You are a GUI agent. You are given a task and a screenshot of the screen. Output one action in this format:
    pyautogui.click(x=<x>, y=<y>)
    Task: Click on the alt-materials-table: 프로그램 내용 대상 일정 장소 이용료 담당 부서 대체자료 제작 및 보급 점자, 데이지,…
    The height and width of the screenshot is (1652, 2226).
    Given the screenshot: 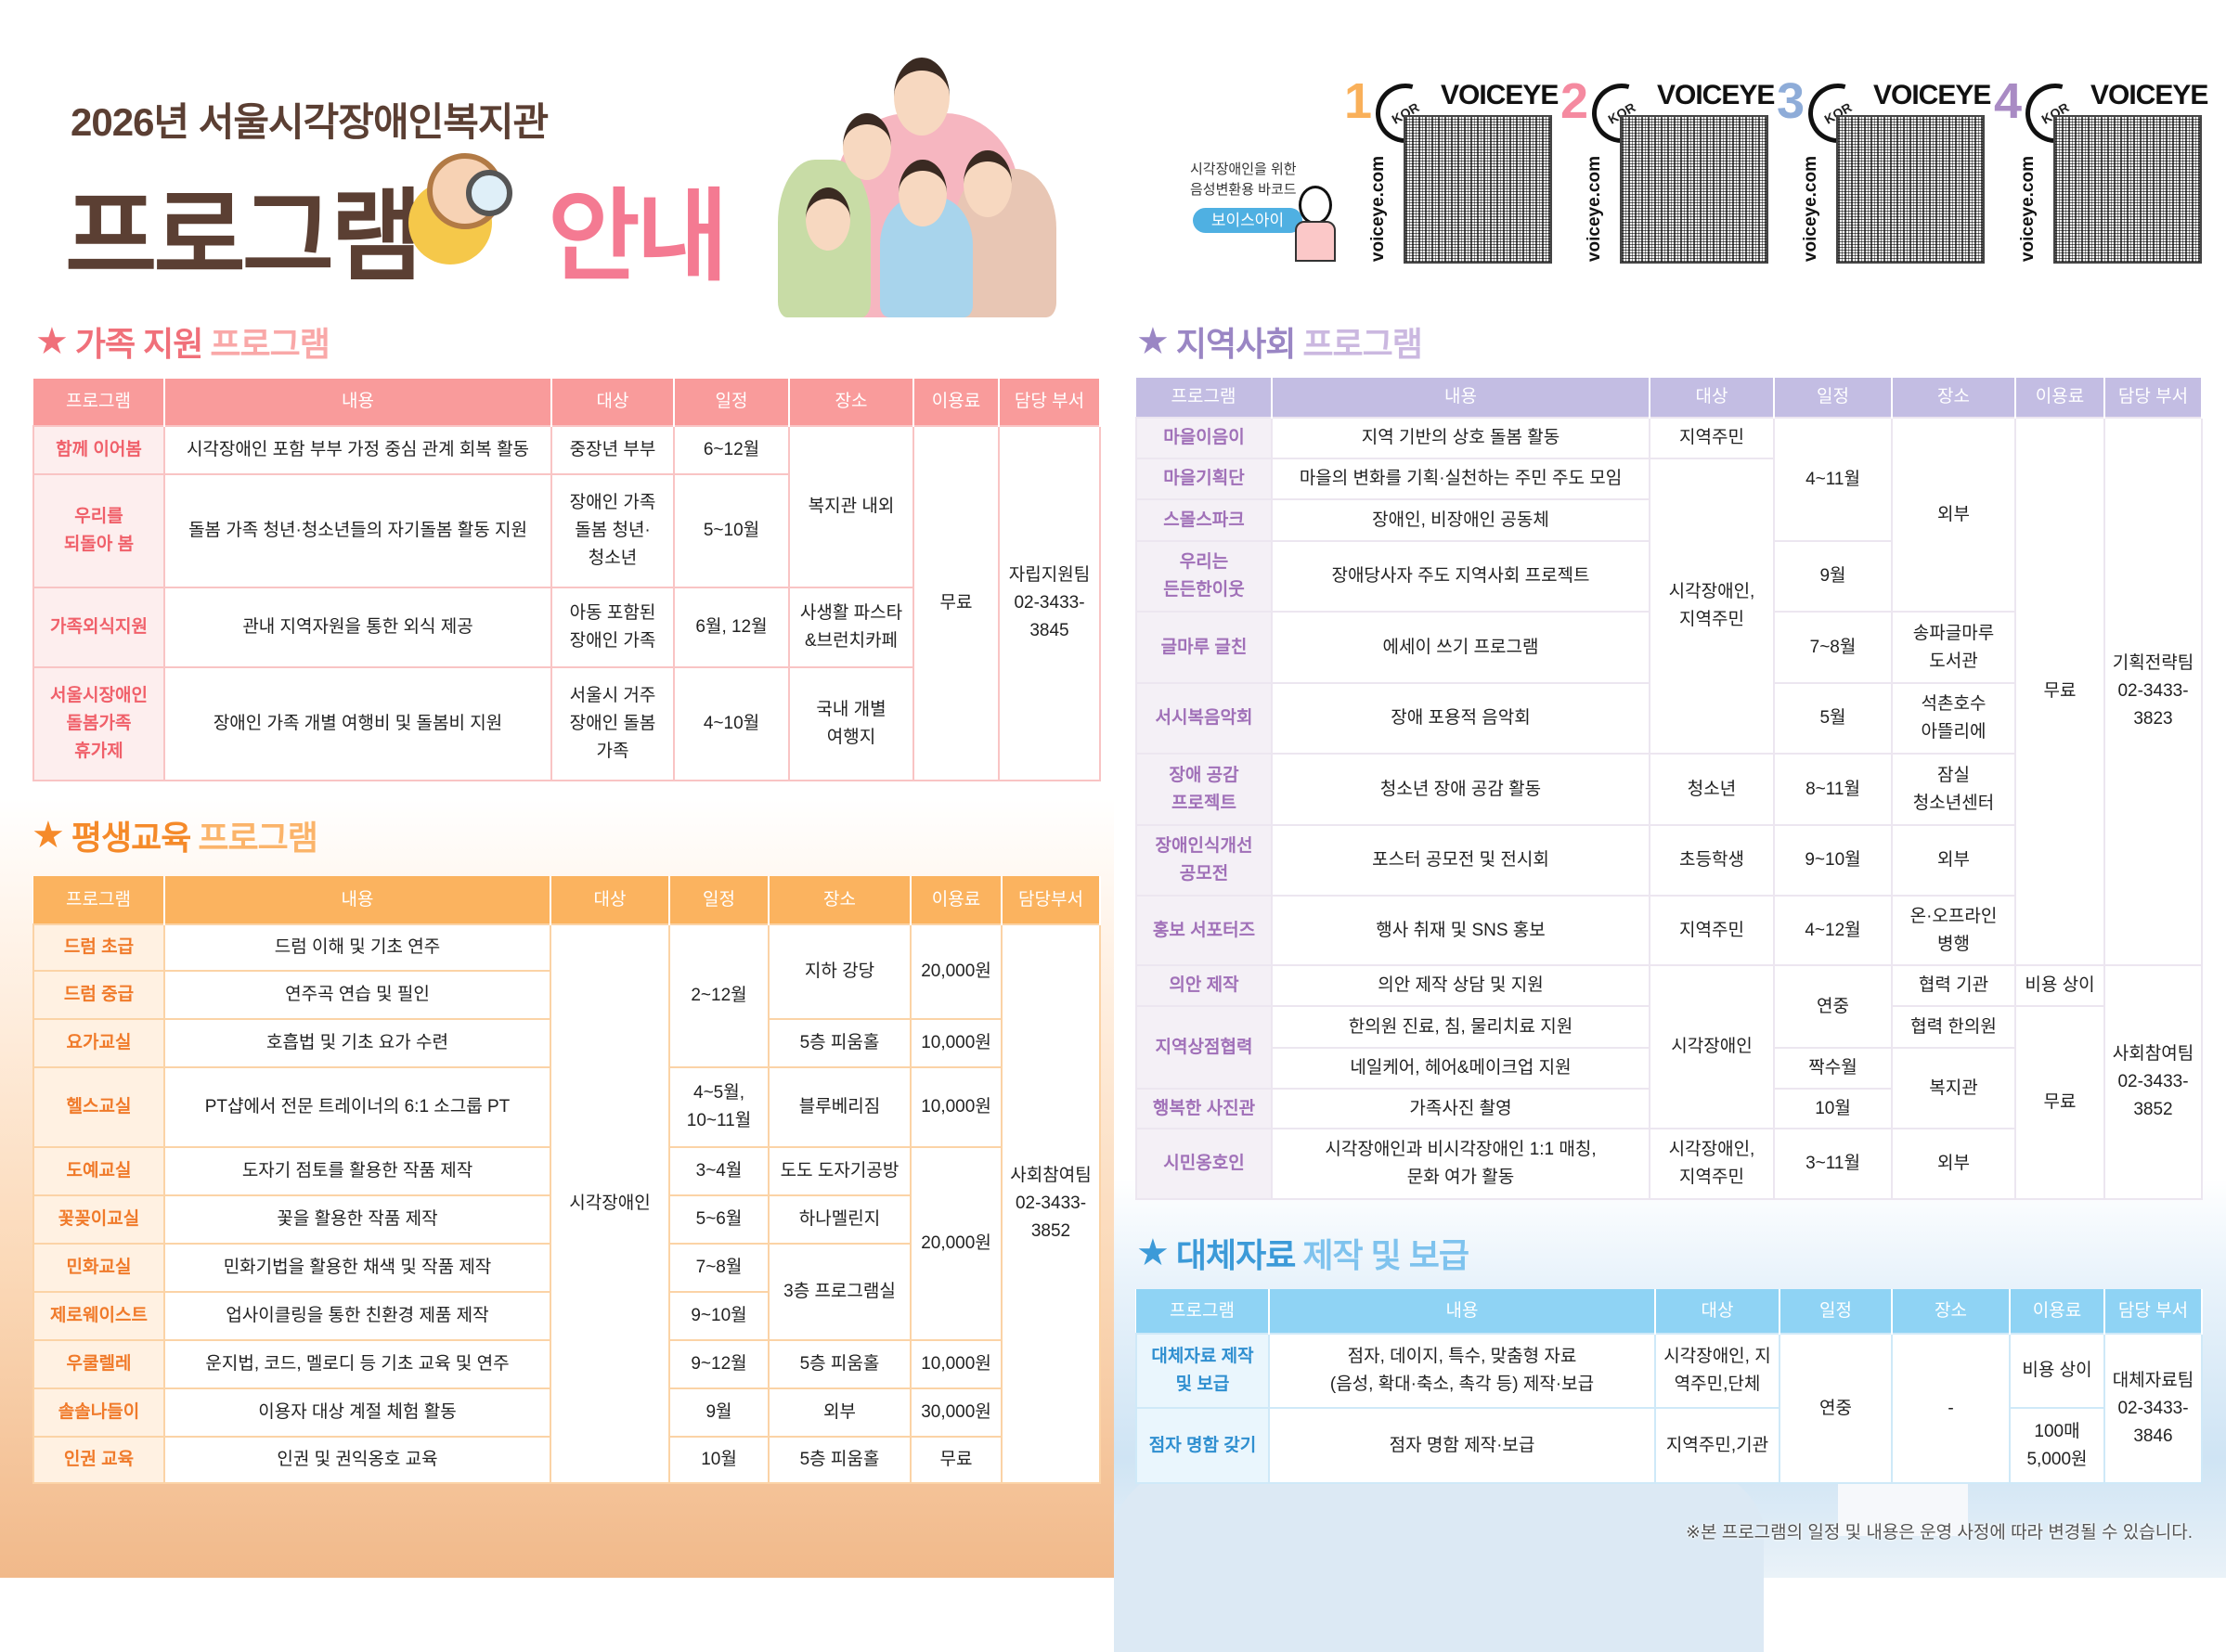 What is the action you would take?
    pyautogui.click(x=1669, y=1386)
    